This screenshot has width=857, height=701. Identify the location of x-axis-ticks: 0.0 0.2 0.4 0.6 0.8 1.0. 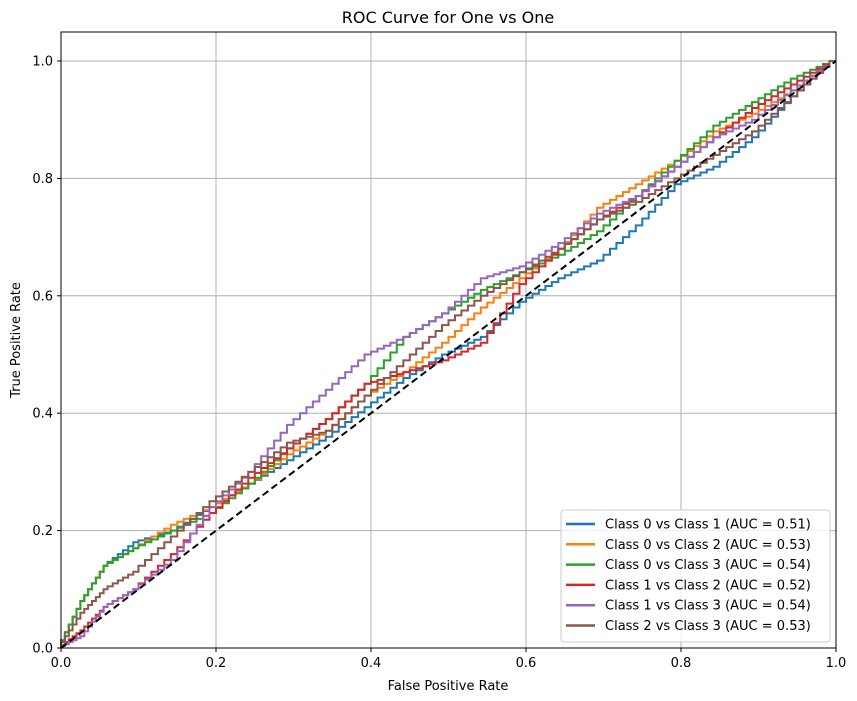
(449, 659).